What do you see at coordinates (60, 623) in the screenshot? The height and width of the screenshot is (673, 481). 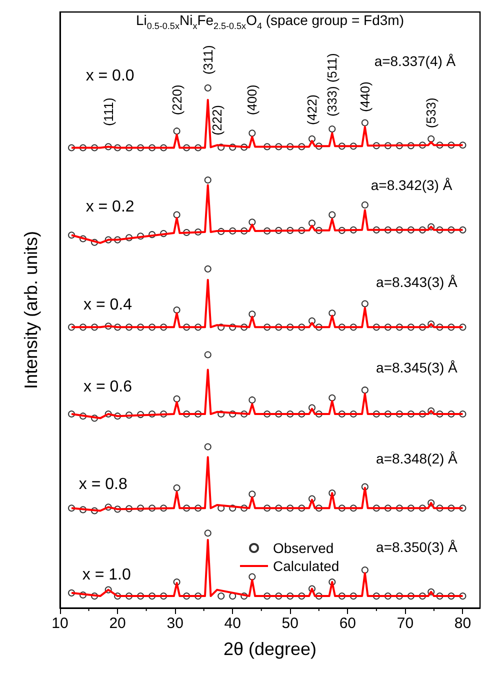 I see `x-tick-label: 10` at bounding box center [60, 623].